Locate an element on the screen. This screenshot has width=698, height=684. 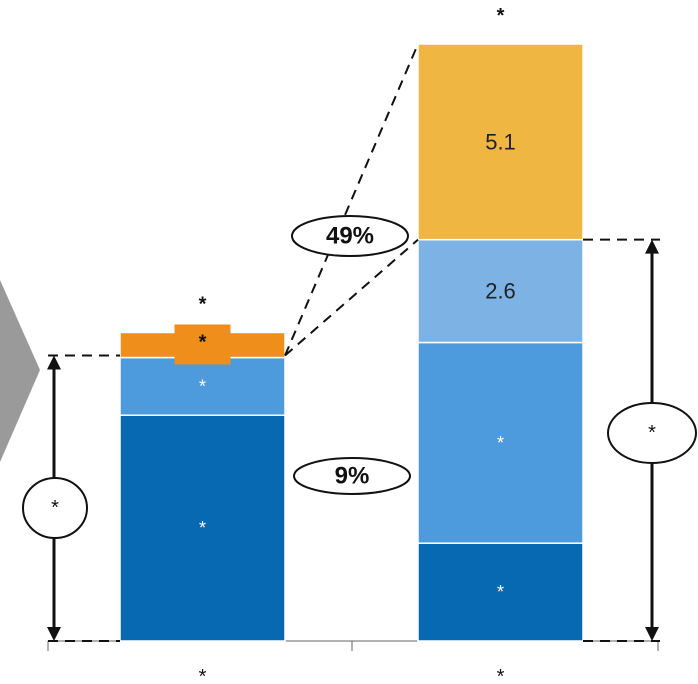
growth-mid-callout-label: 9% is located at coordinates (352, 476).